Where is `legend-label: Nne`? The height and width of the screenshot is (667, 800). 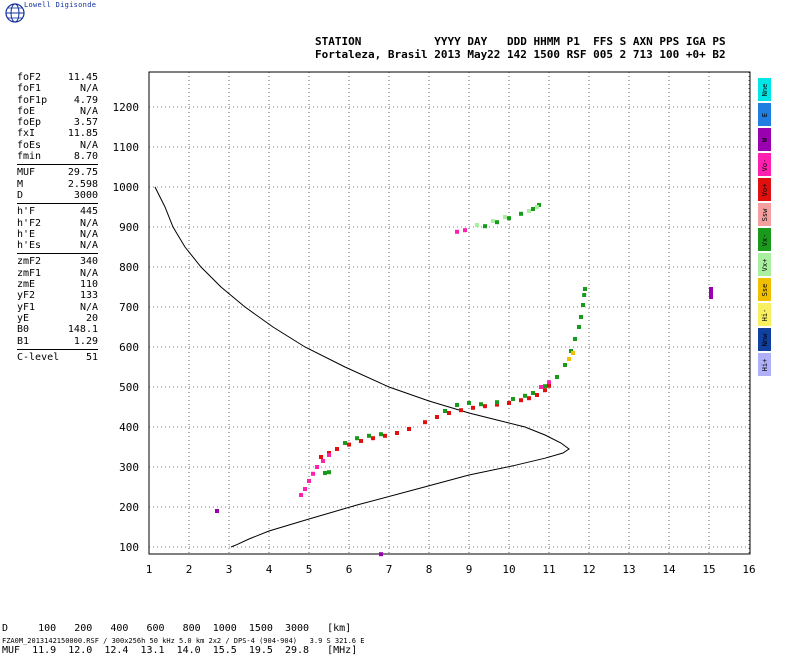
legend-label: Nne is located at coordinates (764, 89).